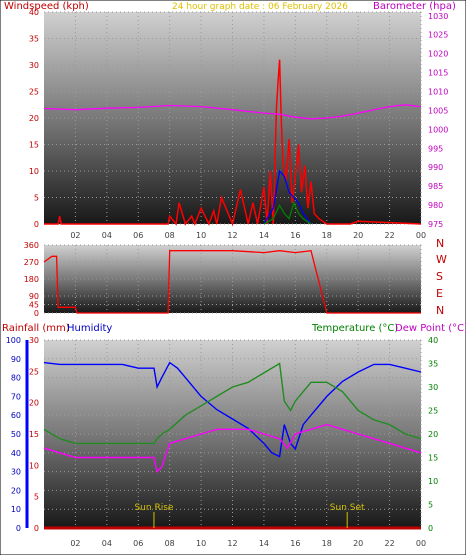 The height and width of the screenshot is (555, 466). Describe the element at coordinates (232, 403) in the screenshot. I see `series-temp` at that location.